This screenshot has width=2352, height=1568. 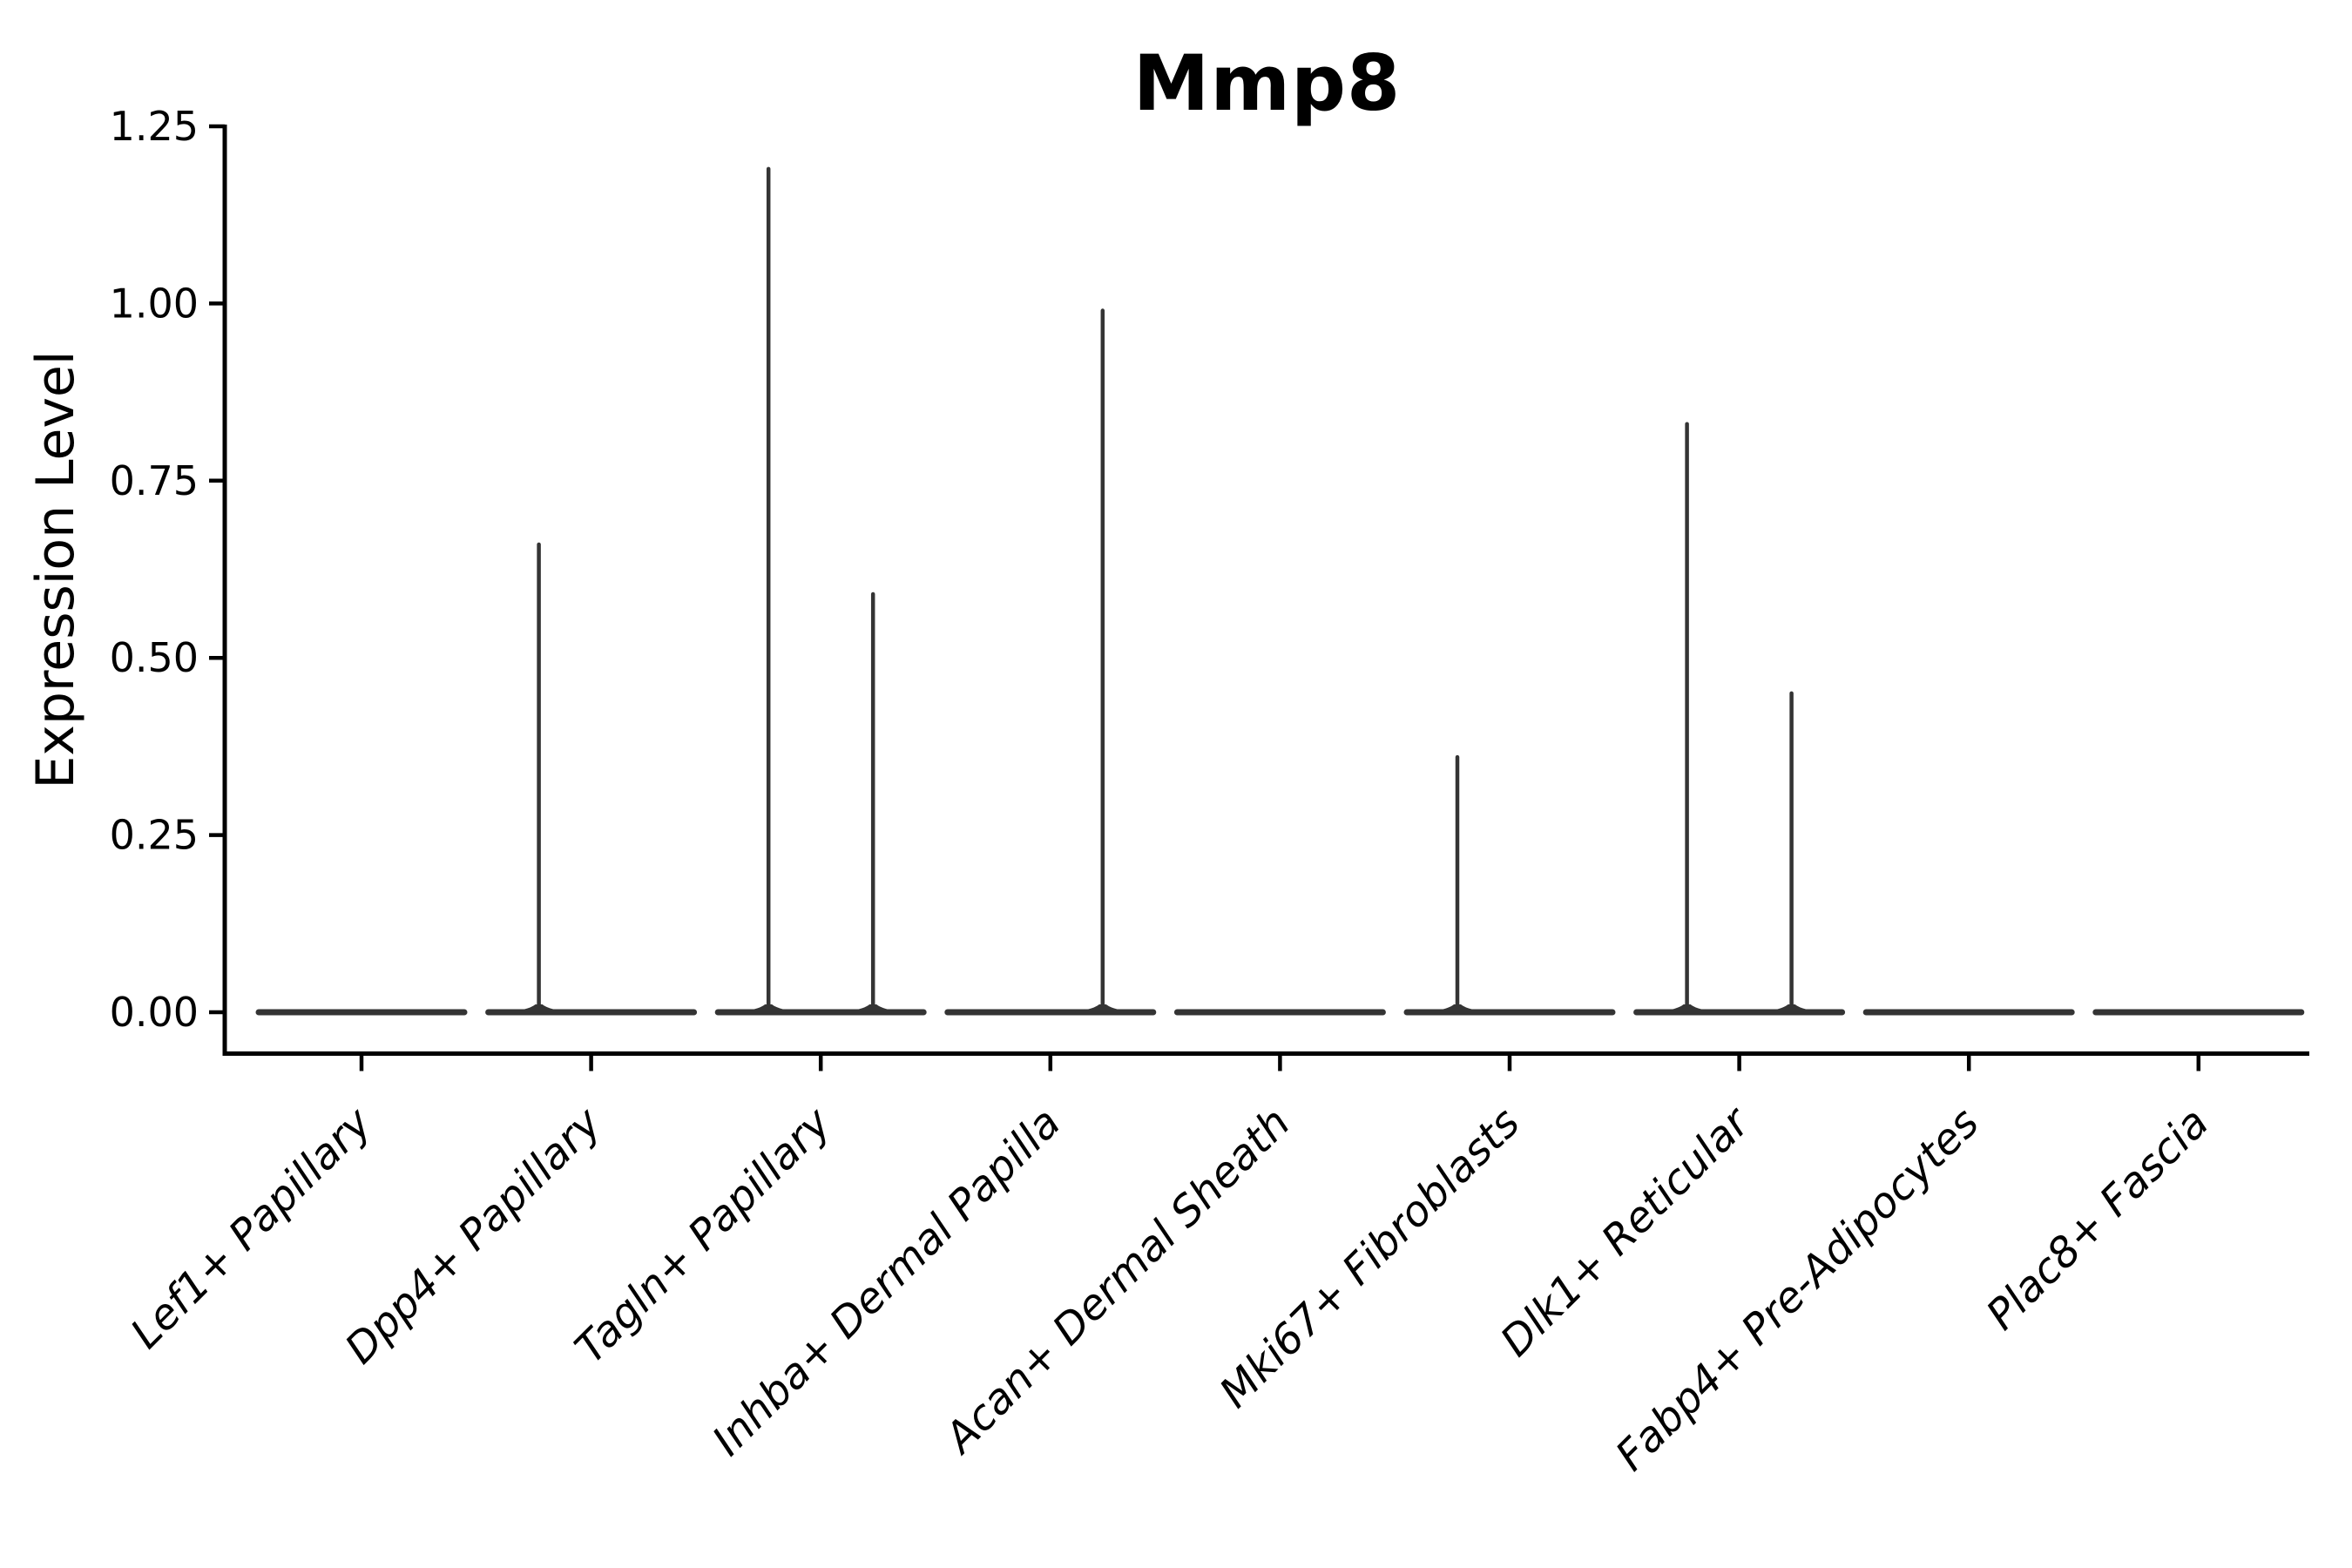 I want to click on x-tick-label: Plac8+ Fascia, so click(x=2098, y=1219).